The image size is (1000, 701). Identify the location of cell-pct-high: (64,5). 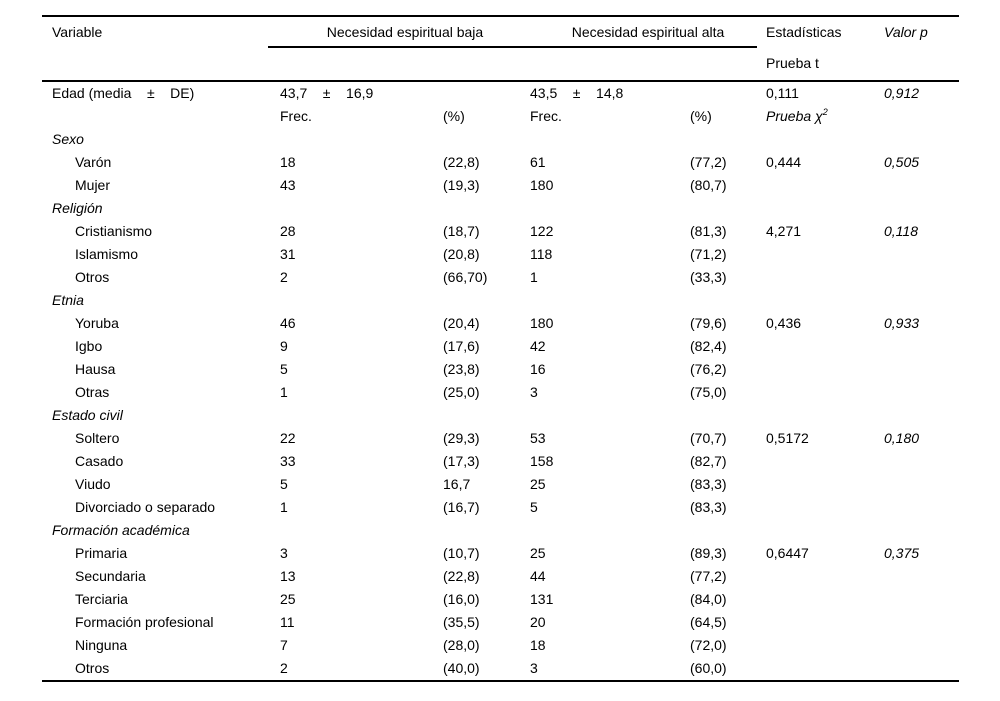
(708, 622).